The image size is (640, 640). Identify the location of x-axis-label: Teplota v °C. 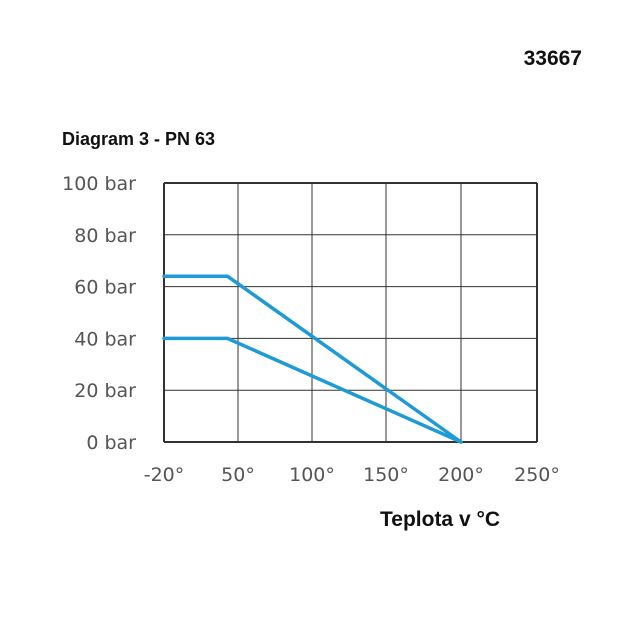
(440, 519).